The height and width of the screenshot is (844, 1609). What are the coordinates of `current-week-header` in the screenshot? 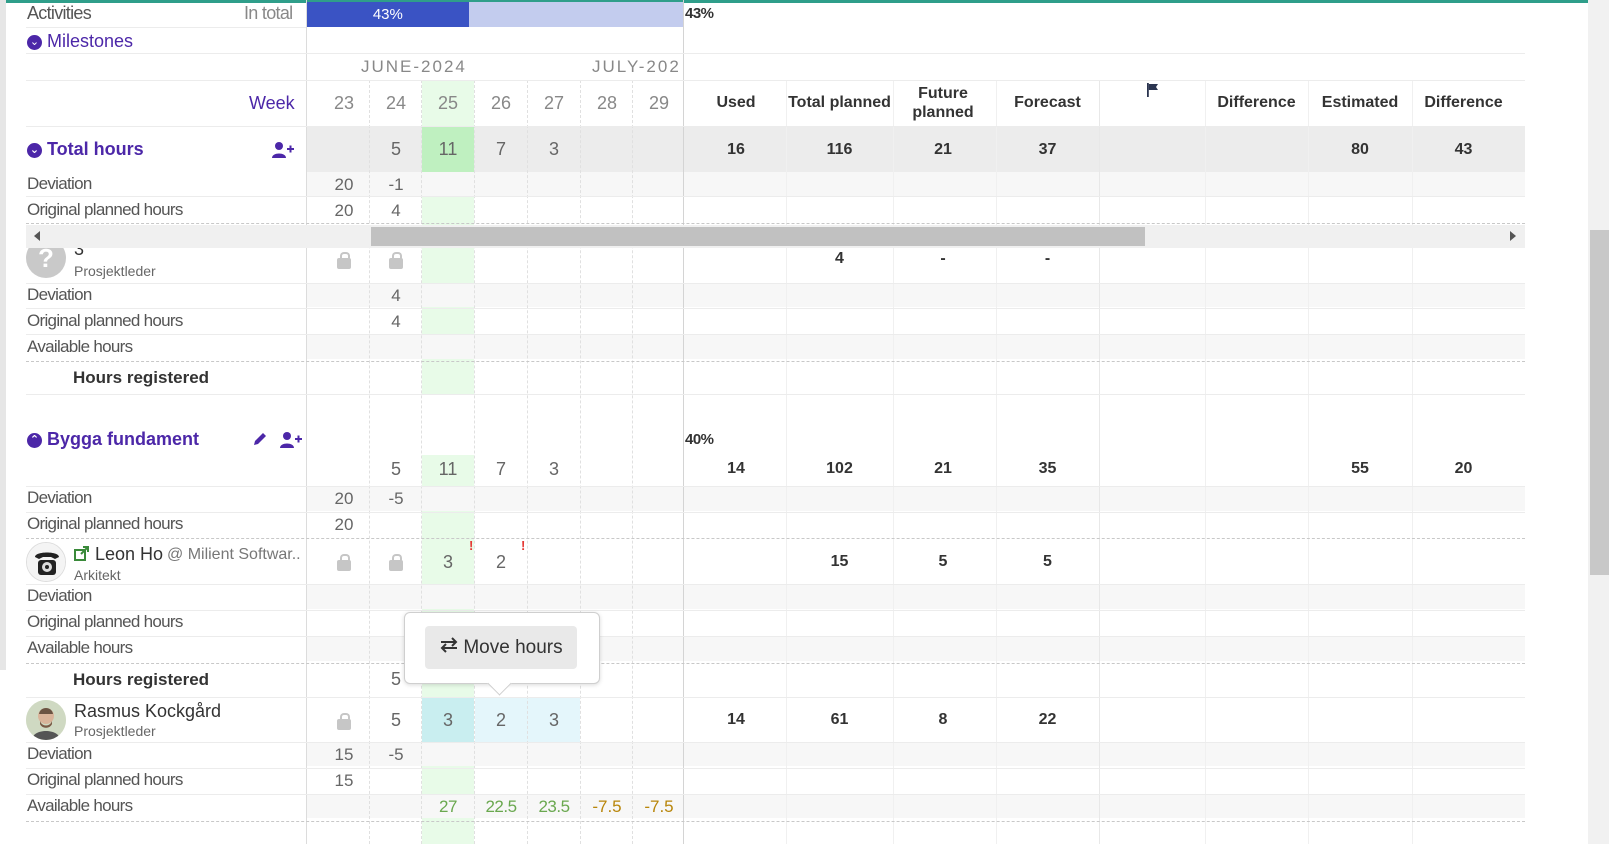 It's located at (448, 103).